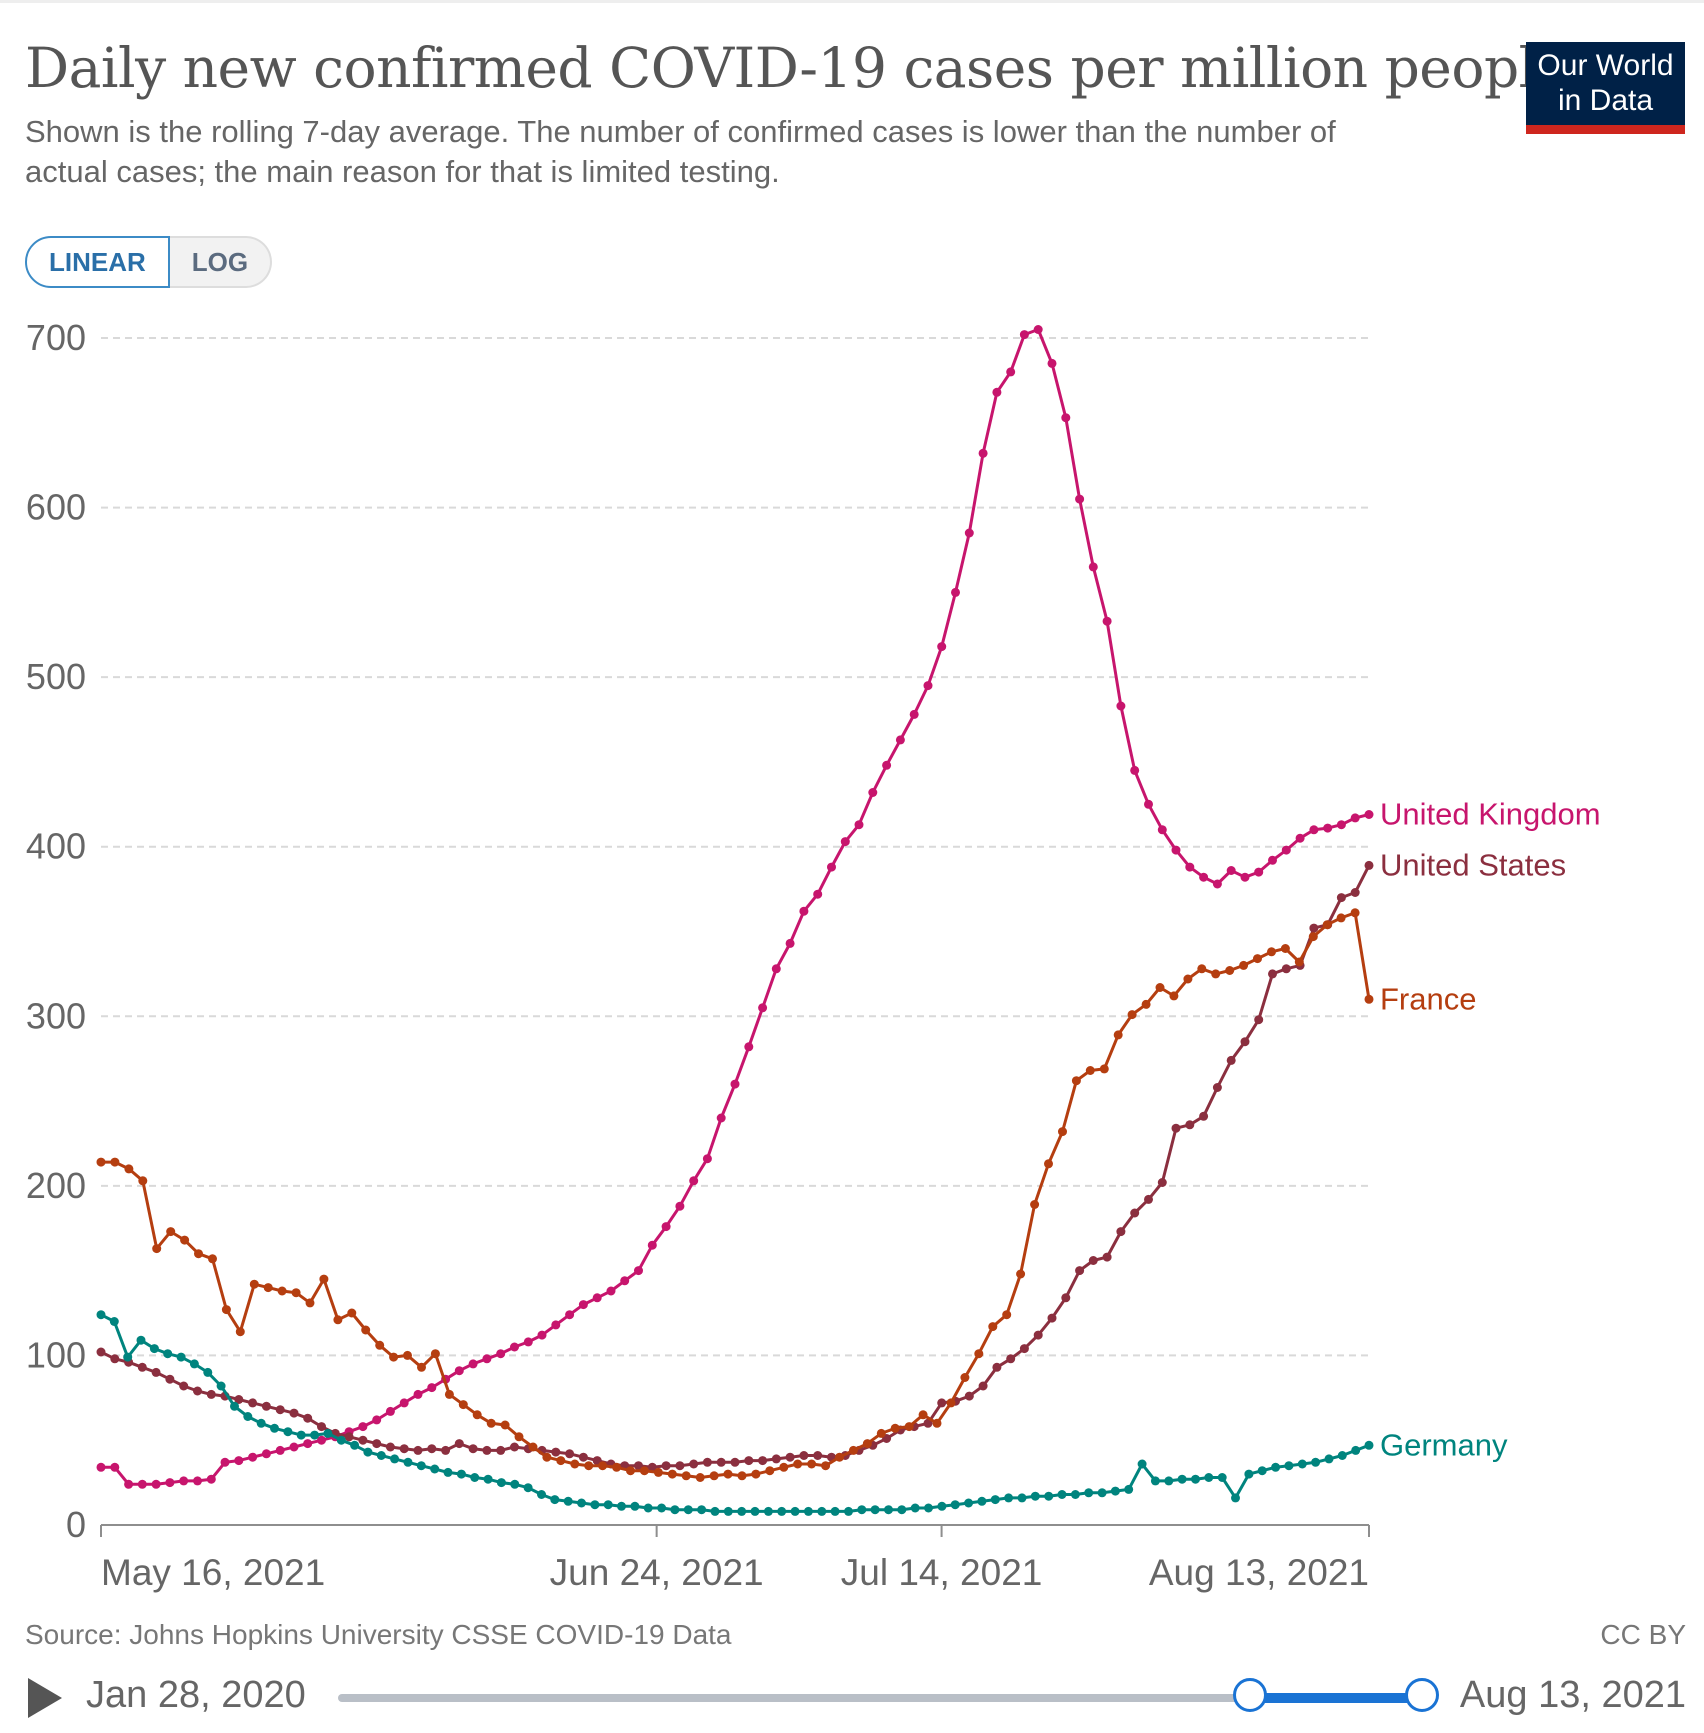  I want to click on series-label-france: France, so click(1428, 998).